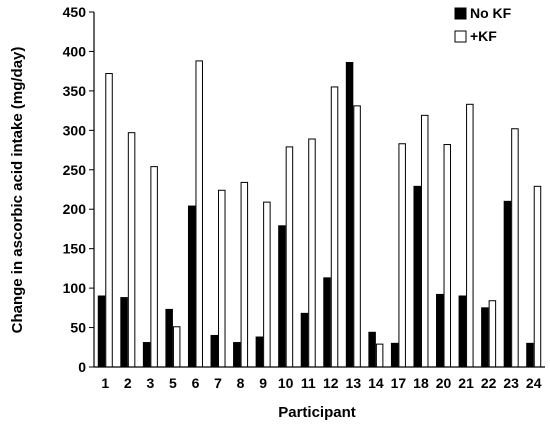 The image size is (550, 427). What do you see at coordinates (491, 13) in the screenshot?
I see `legend-label-no-kf: No KF` at bounding box center [491, 13].